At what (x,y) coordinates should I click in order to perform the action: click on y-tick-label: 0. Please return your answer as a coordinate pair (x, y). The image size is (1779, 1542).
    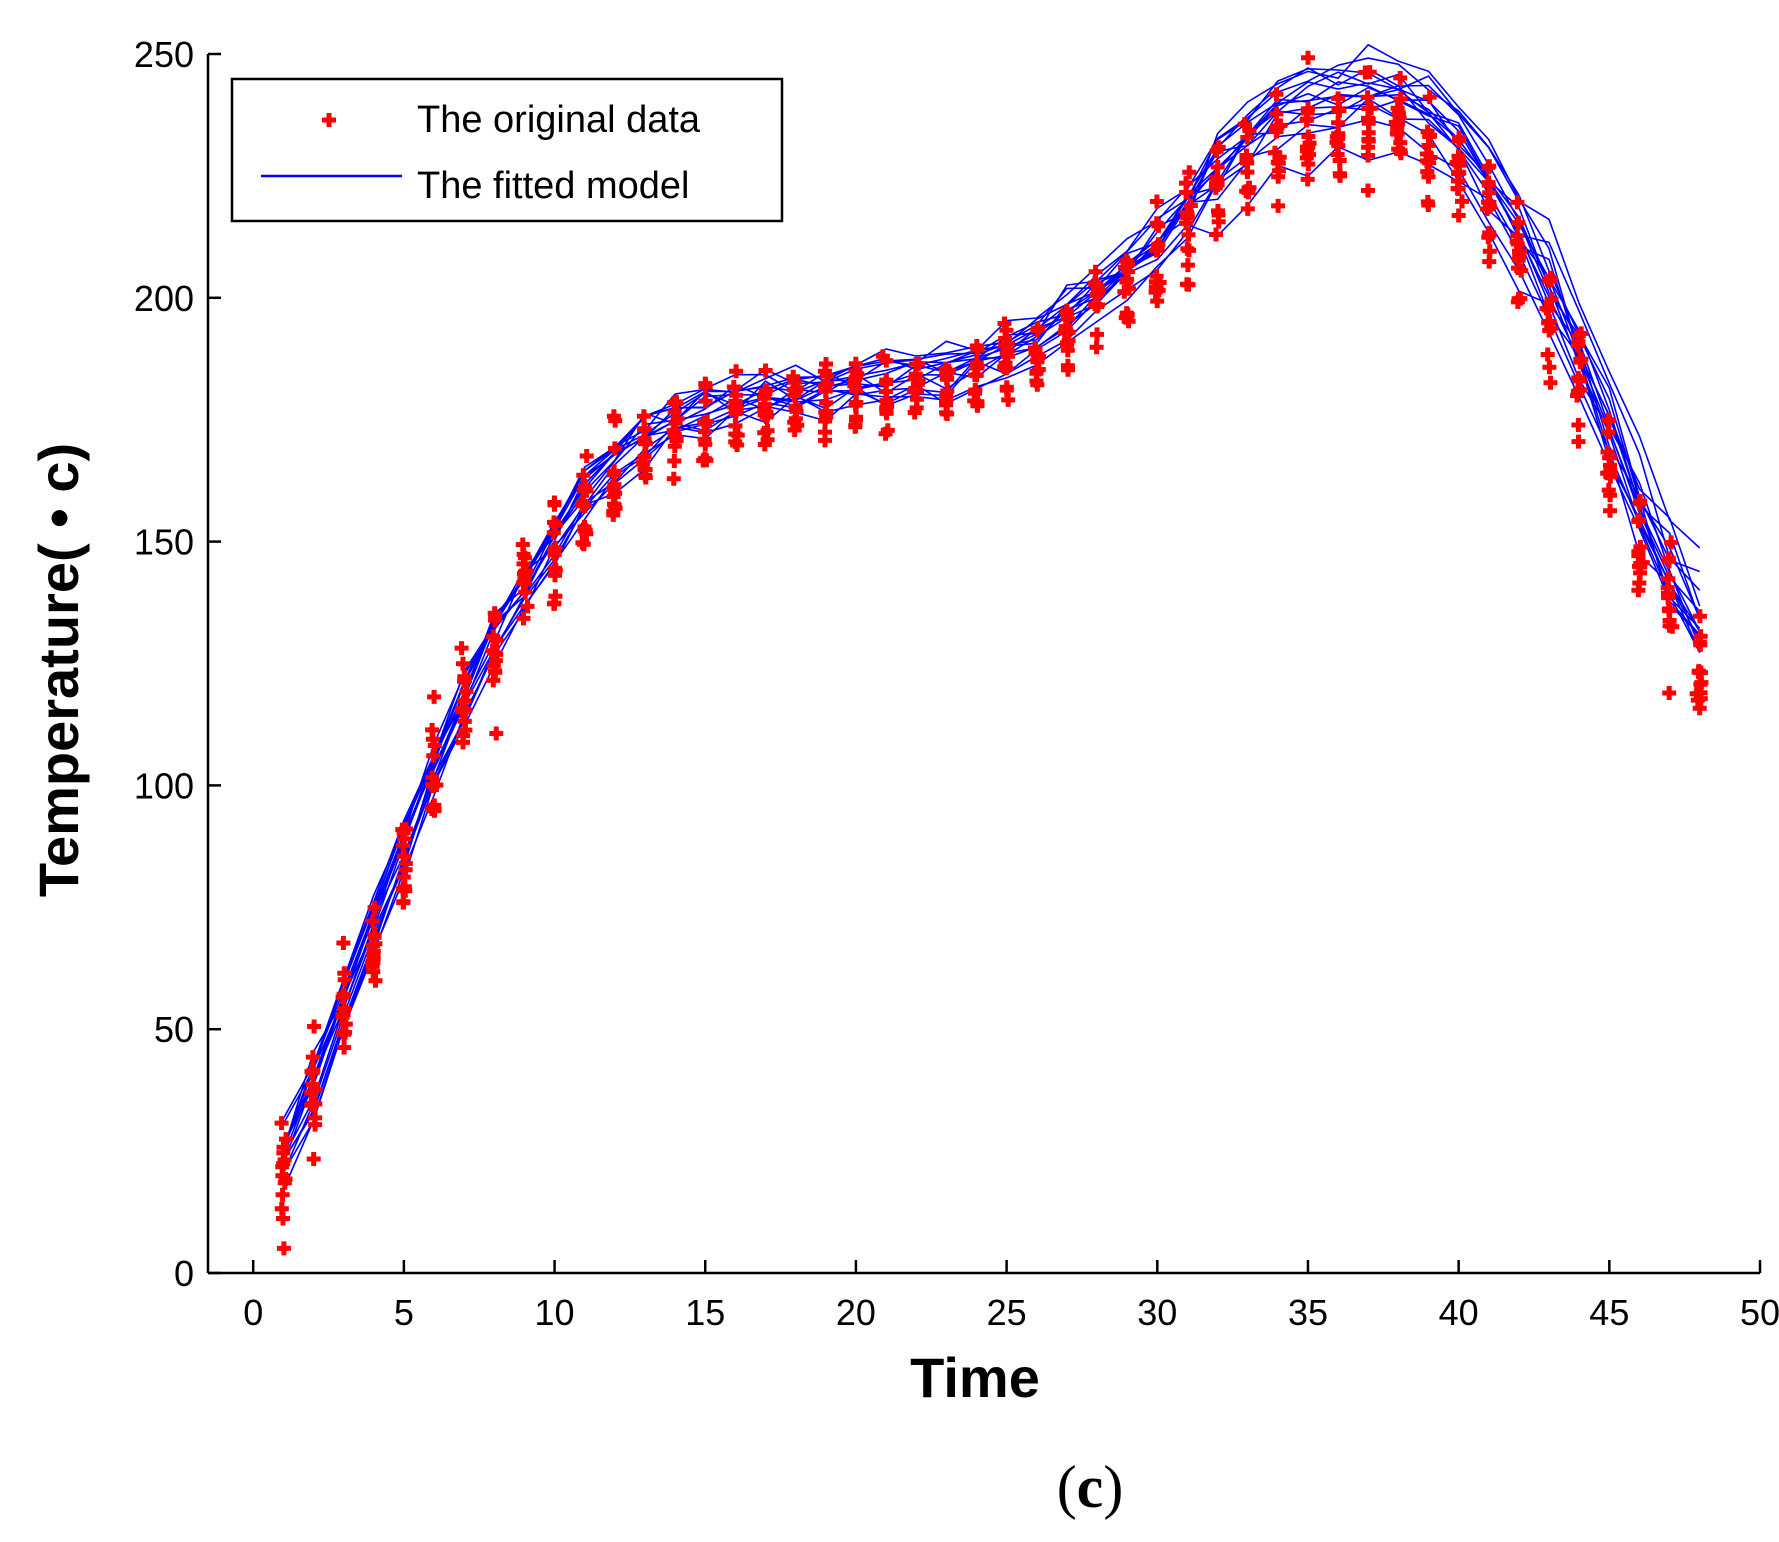
    Looking at the image, I should click on (184, 1273).